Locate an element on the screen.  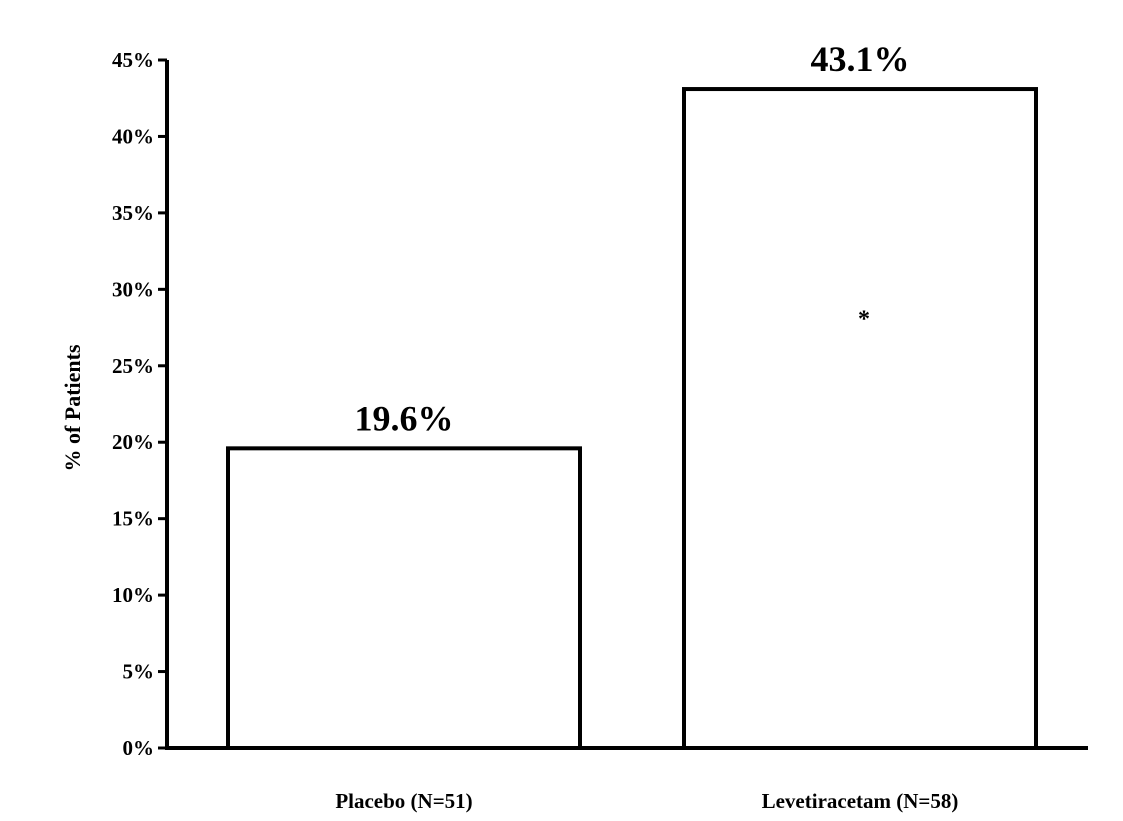
y-tick-label-7: 35% is located at coordinates (133, 213).